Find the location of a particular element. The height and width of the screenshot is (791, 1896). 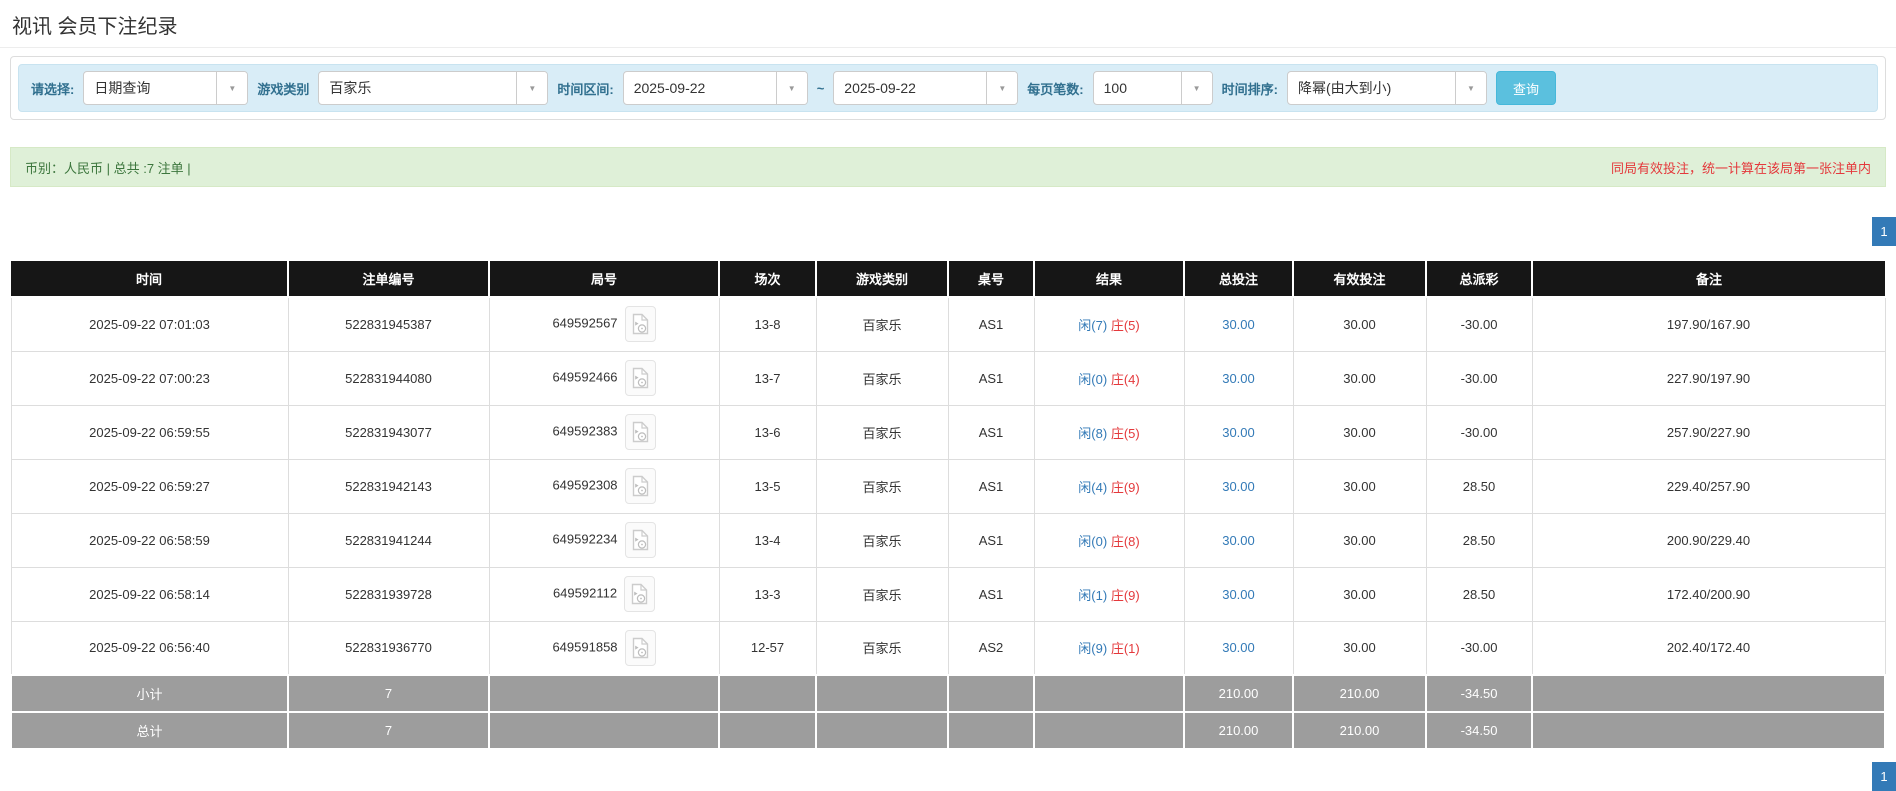

column-header-8: 有效投注 is located at coordinates (1360, 279).